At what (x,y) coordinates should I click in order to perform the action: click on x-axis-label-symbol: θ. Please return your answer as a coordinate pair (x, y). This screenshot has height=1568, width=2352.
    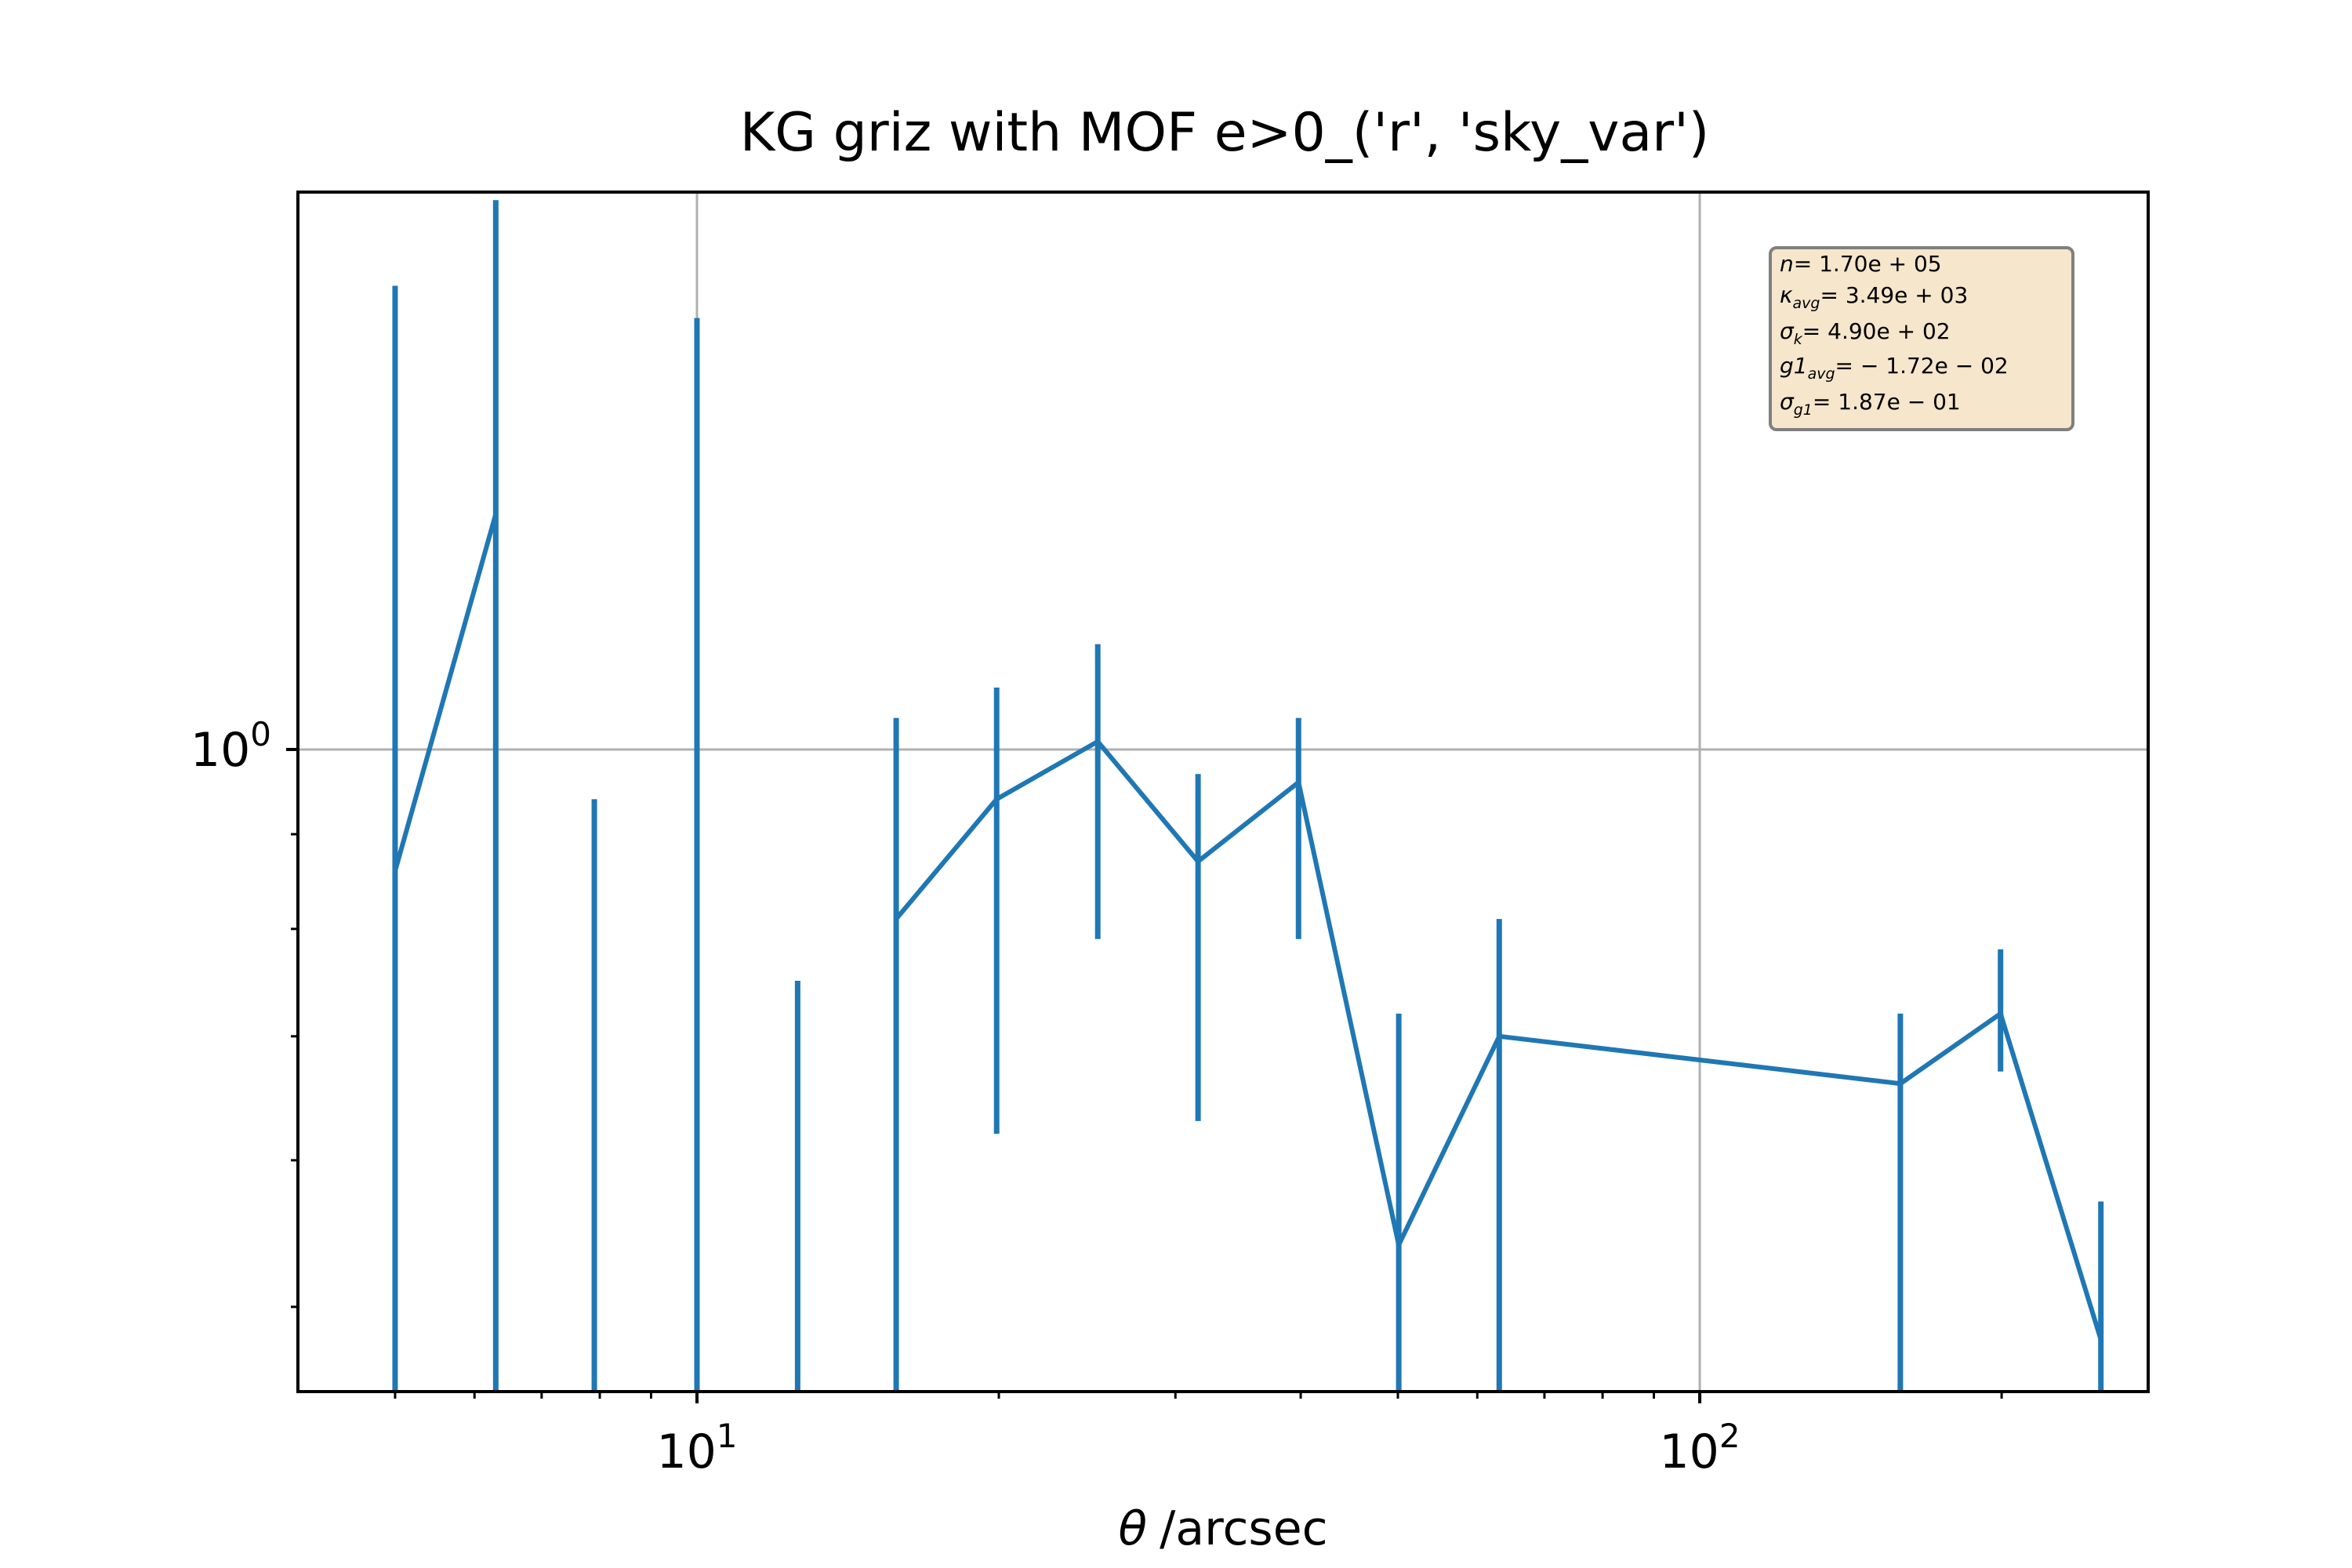
    Looking at the image, I should click on (1132, 1528).